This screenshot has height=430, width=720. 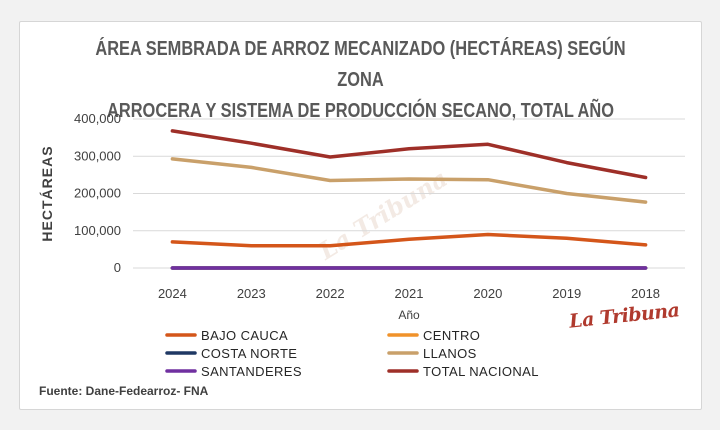 I want to click on x-axis-label: Año, so click(x=409, y=315).